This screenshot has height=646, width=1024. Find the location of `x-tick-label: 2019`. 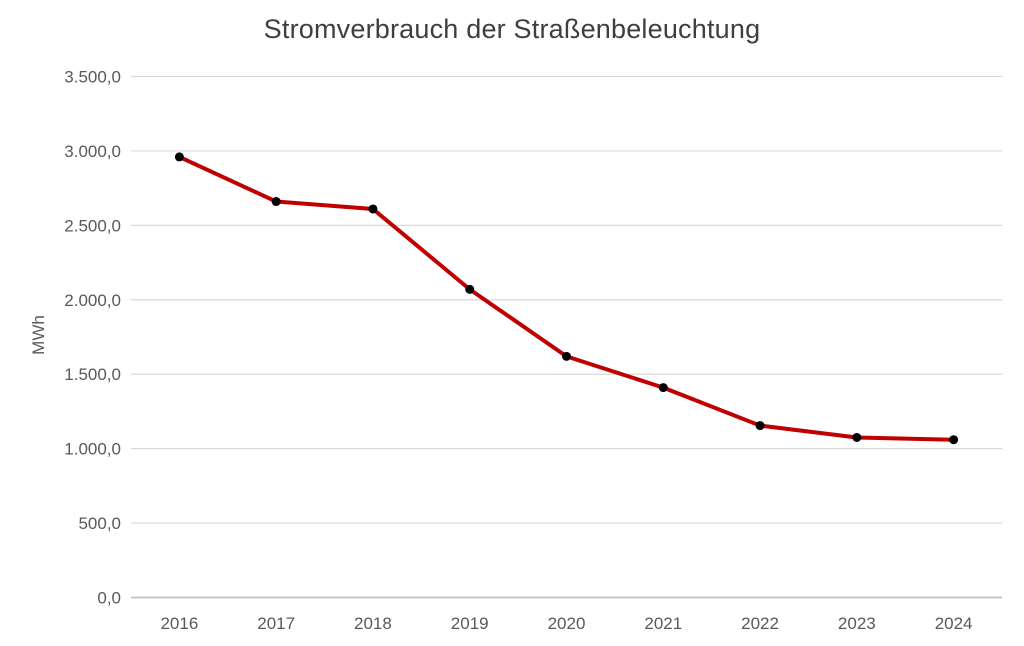

x-tick-label: 2019 is located at coordinates (470, 623).